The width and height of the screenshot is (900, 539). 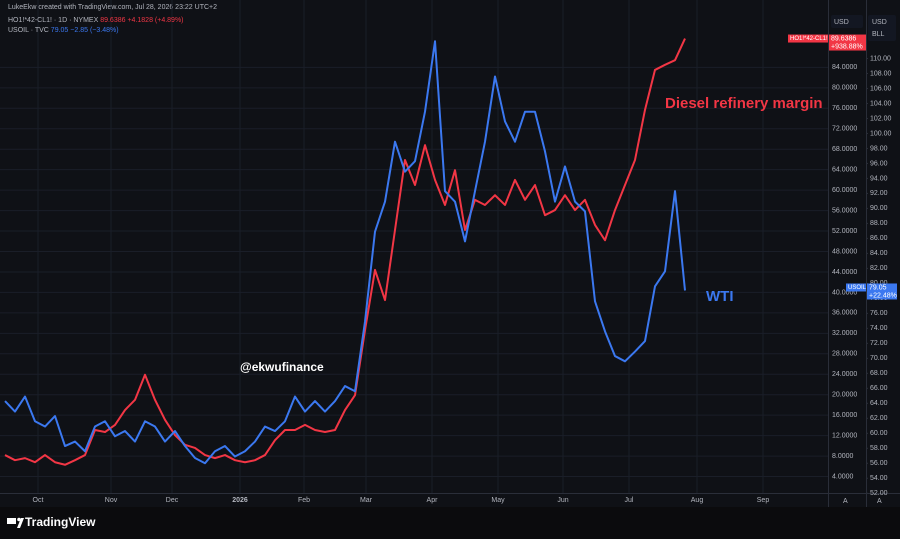 What do you see at coordinates (881, 103) in the screenshot?
I see `y2-tick-label: 104.00` at bounding box center [881, 103].